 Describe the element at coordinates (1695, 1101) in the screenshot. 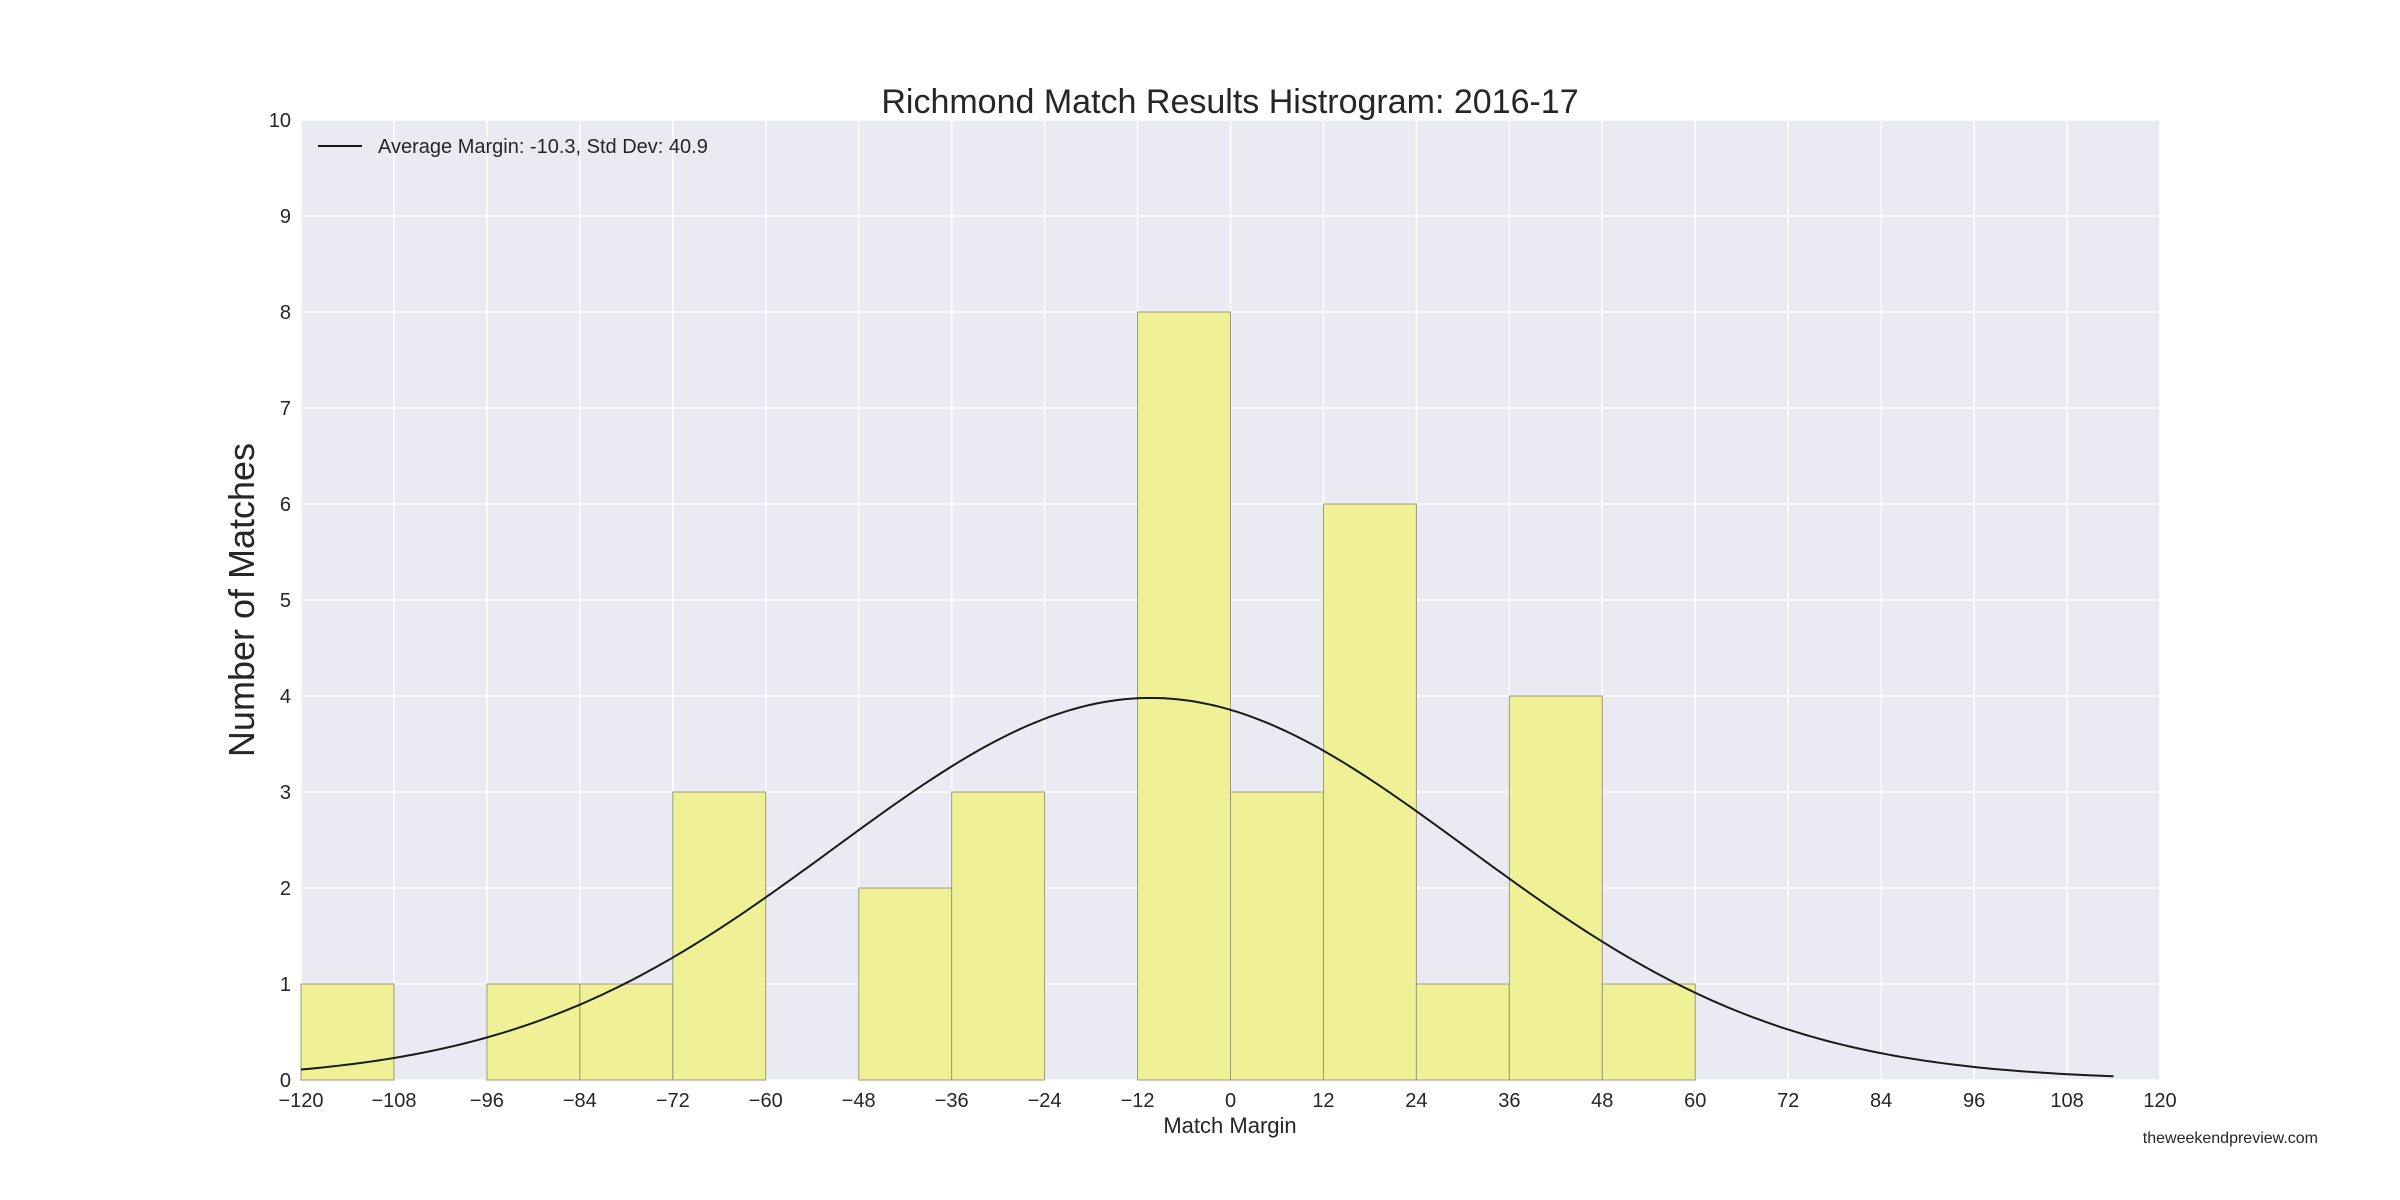

I see `x-tick-label: 60` at that location.